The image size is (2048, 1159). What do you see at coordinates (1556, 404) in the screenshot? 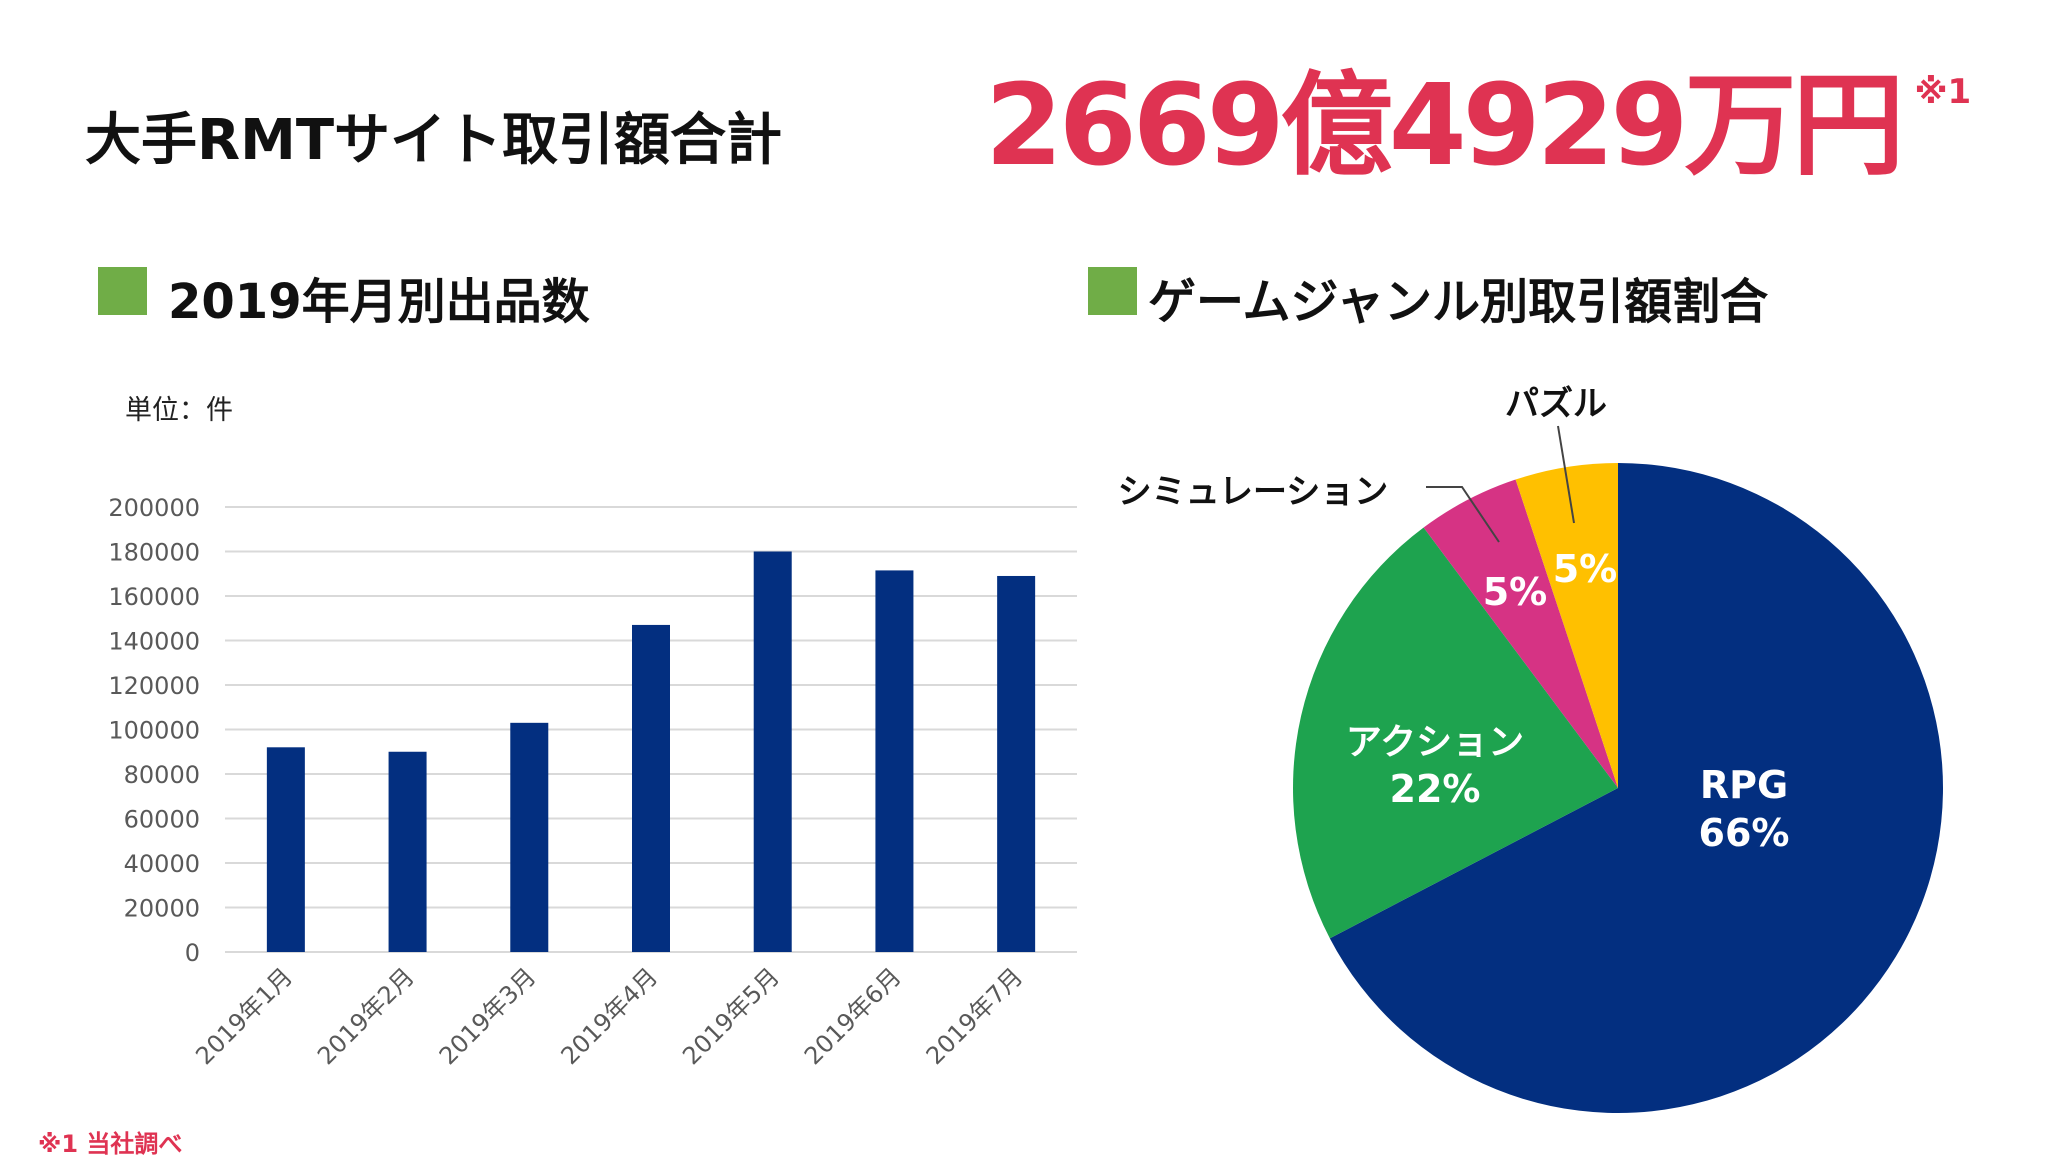
I see `slice-label-puzzle: パズル` at bounding box center [1556, 404].